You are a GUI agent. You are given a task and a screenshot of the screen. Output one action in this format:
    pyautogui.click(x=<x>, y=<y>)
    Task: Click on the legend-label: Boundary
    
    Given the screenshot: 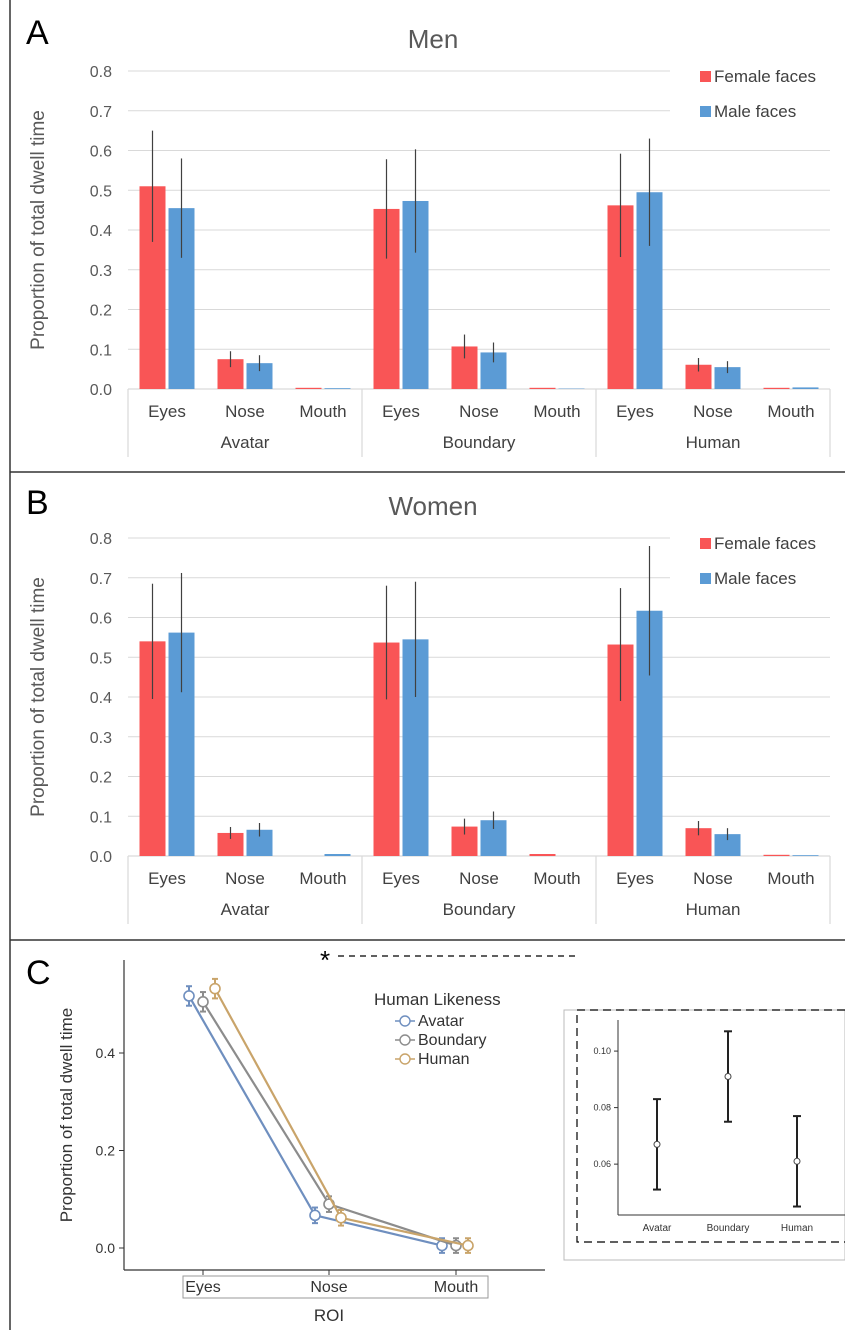 What is the action you would take?
    pyautogui.click(x=452, y=1040)
    